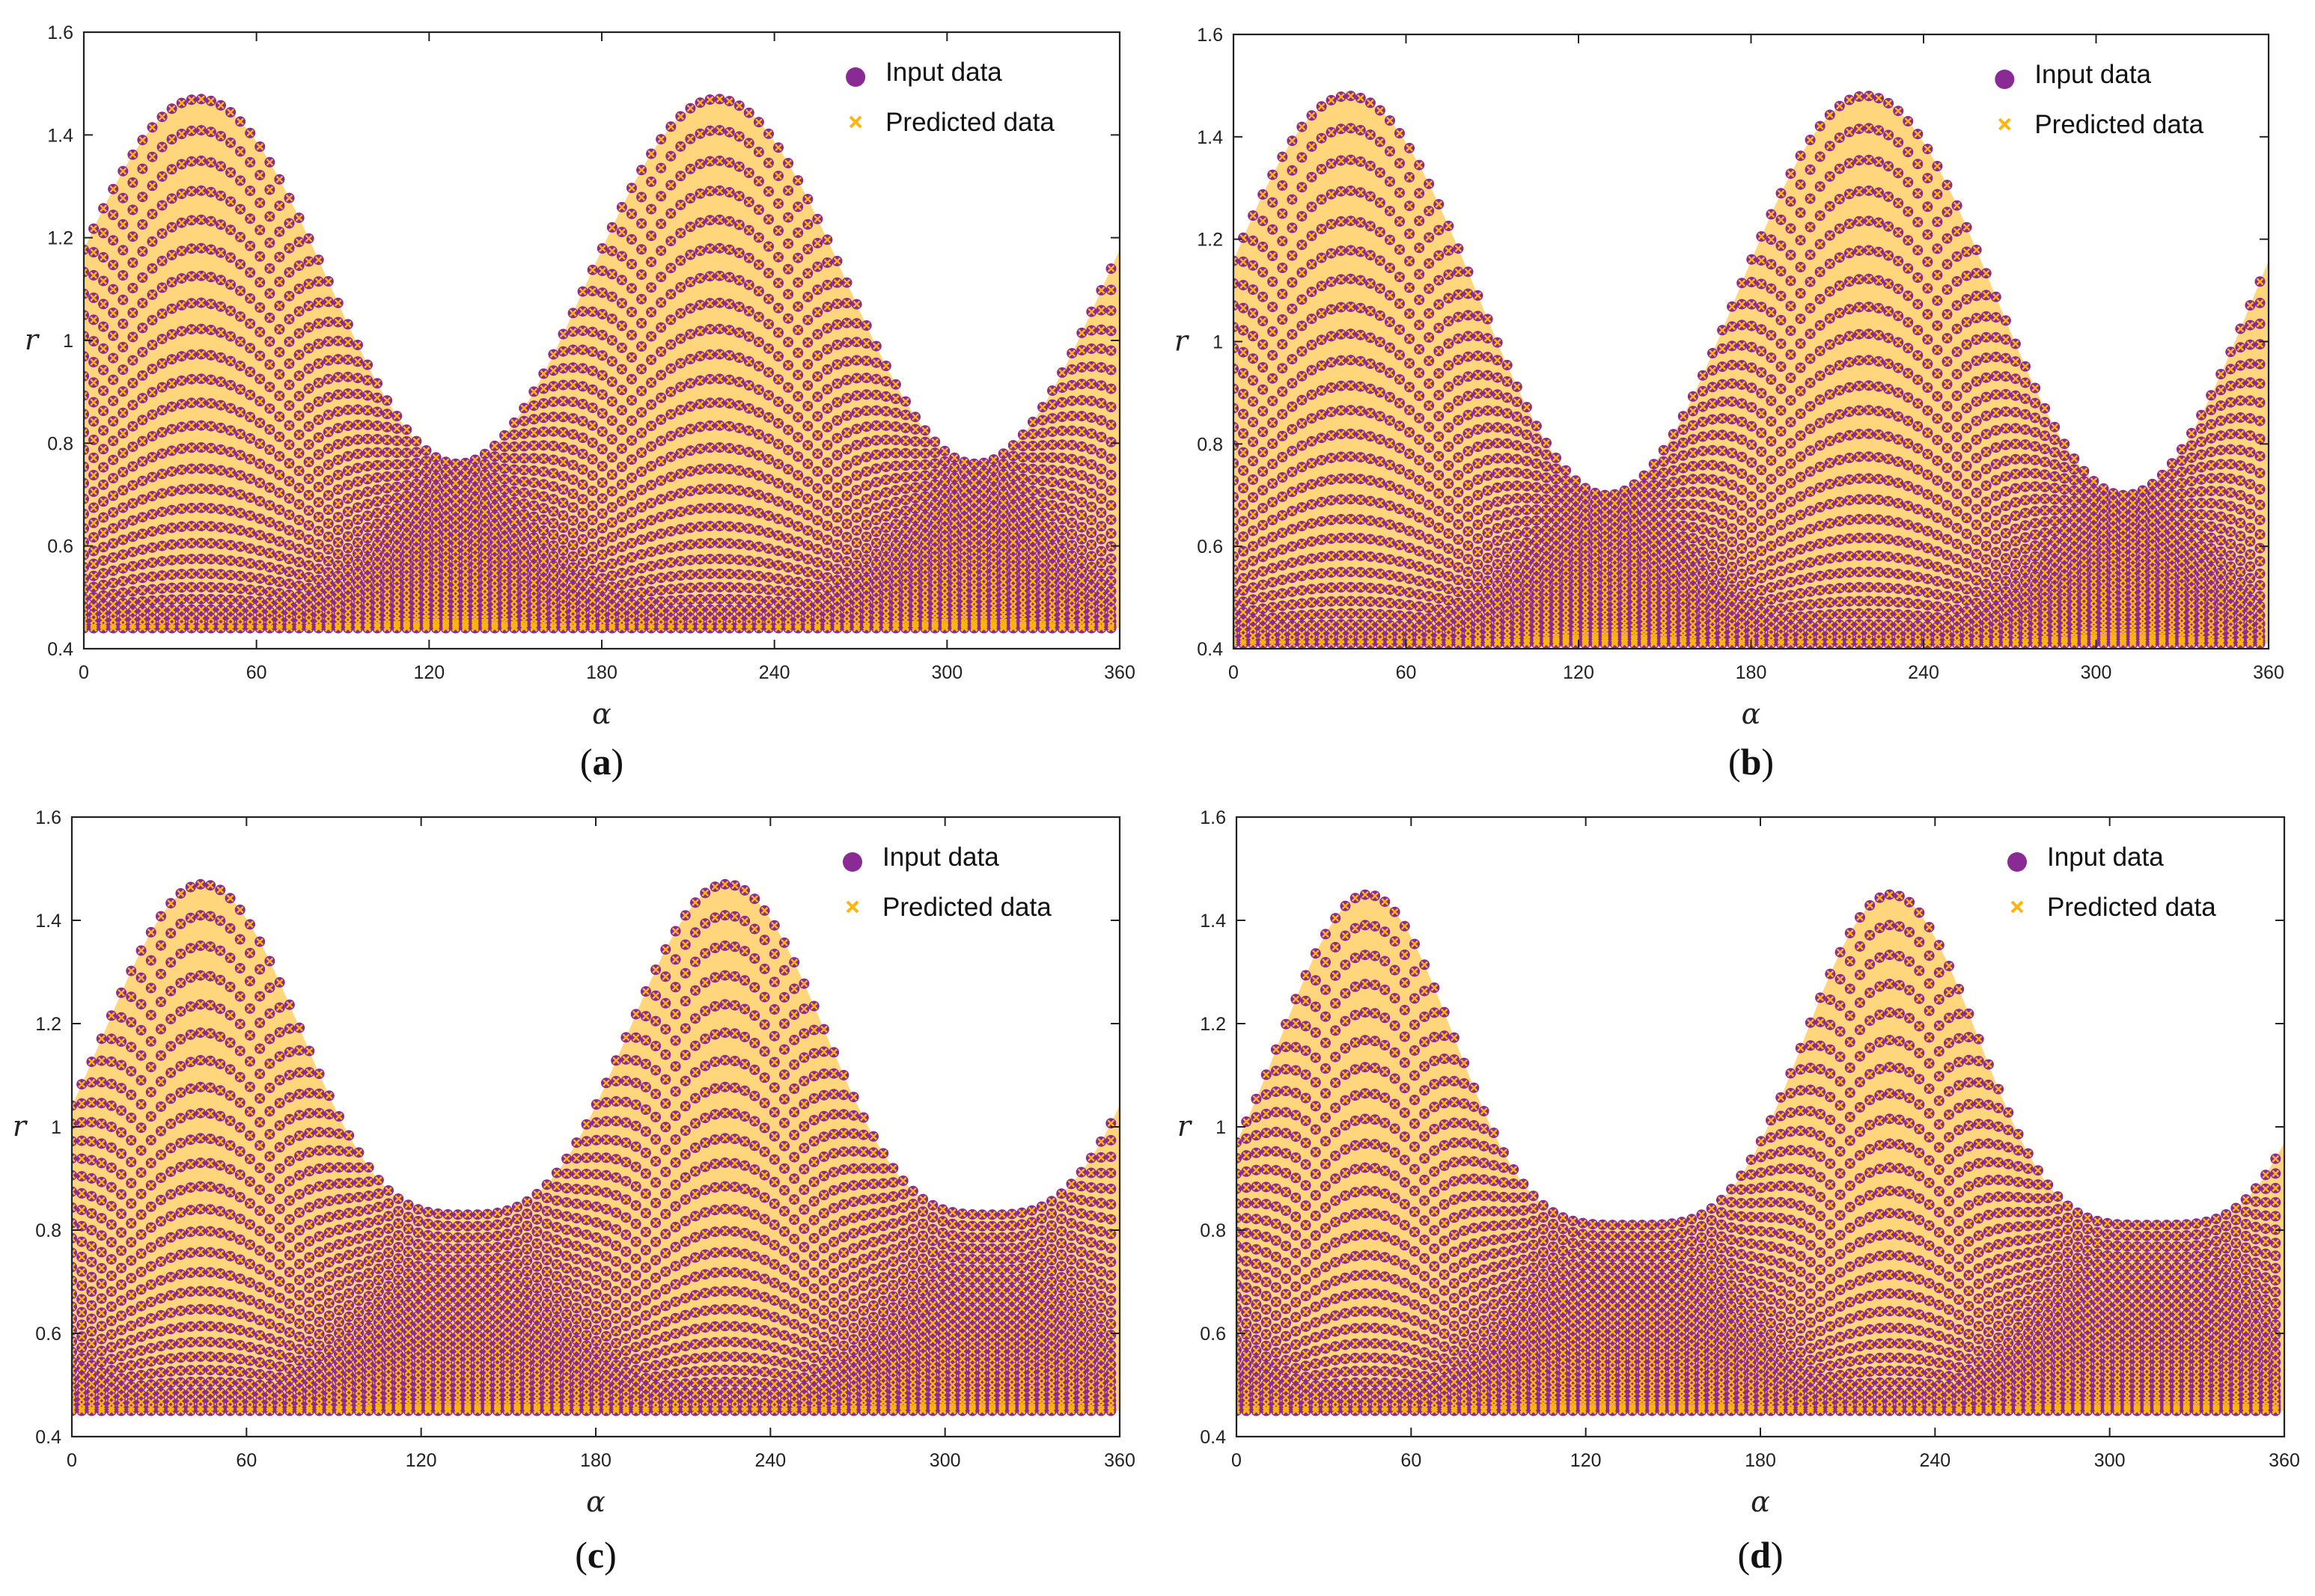 This screenshot has width=2315, height=1596. What do you see at coordinates (1751, 762) in the screenshot?
I see `panel-caption: (b)` at bounding box center [1751, 762].